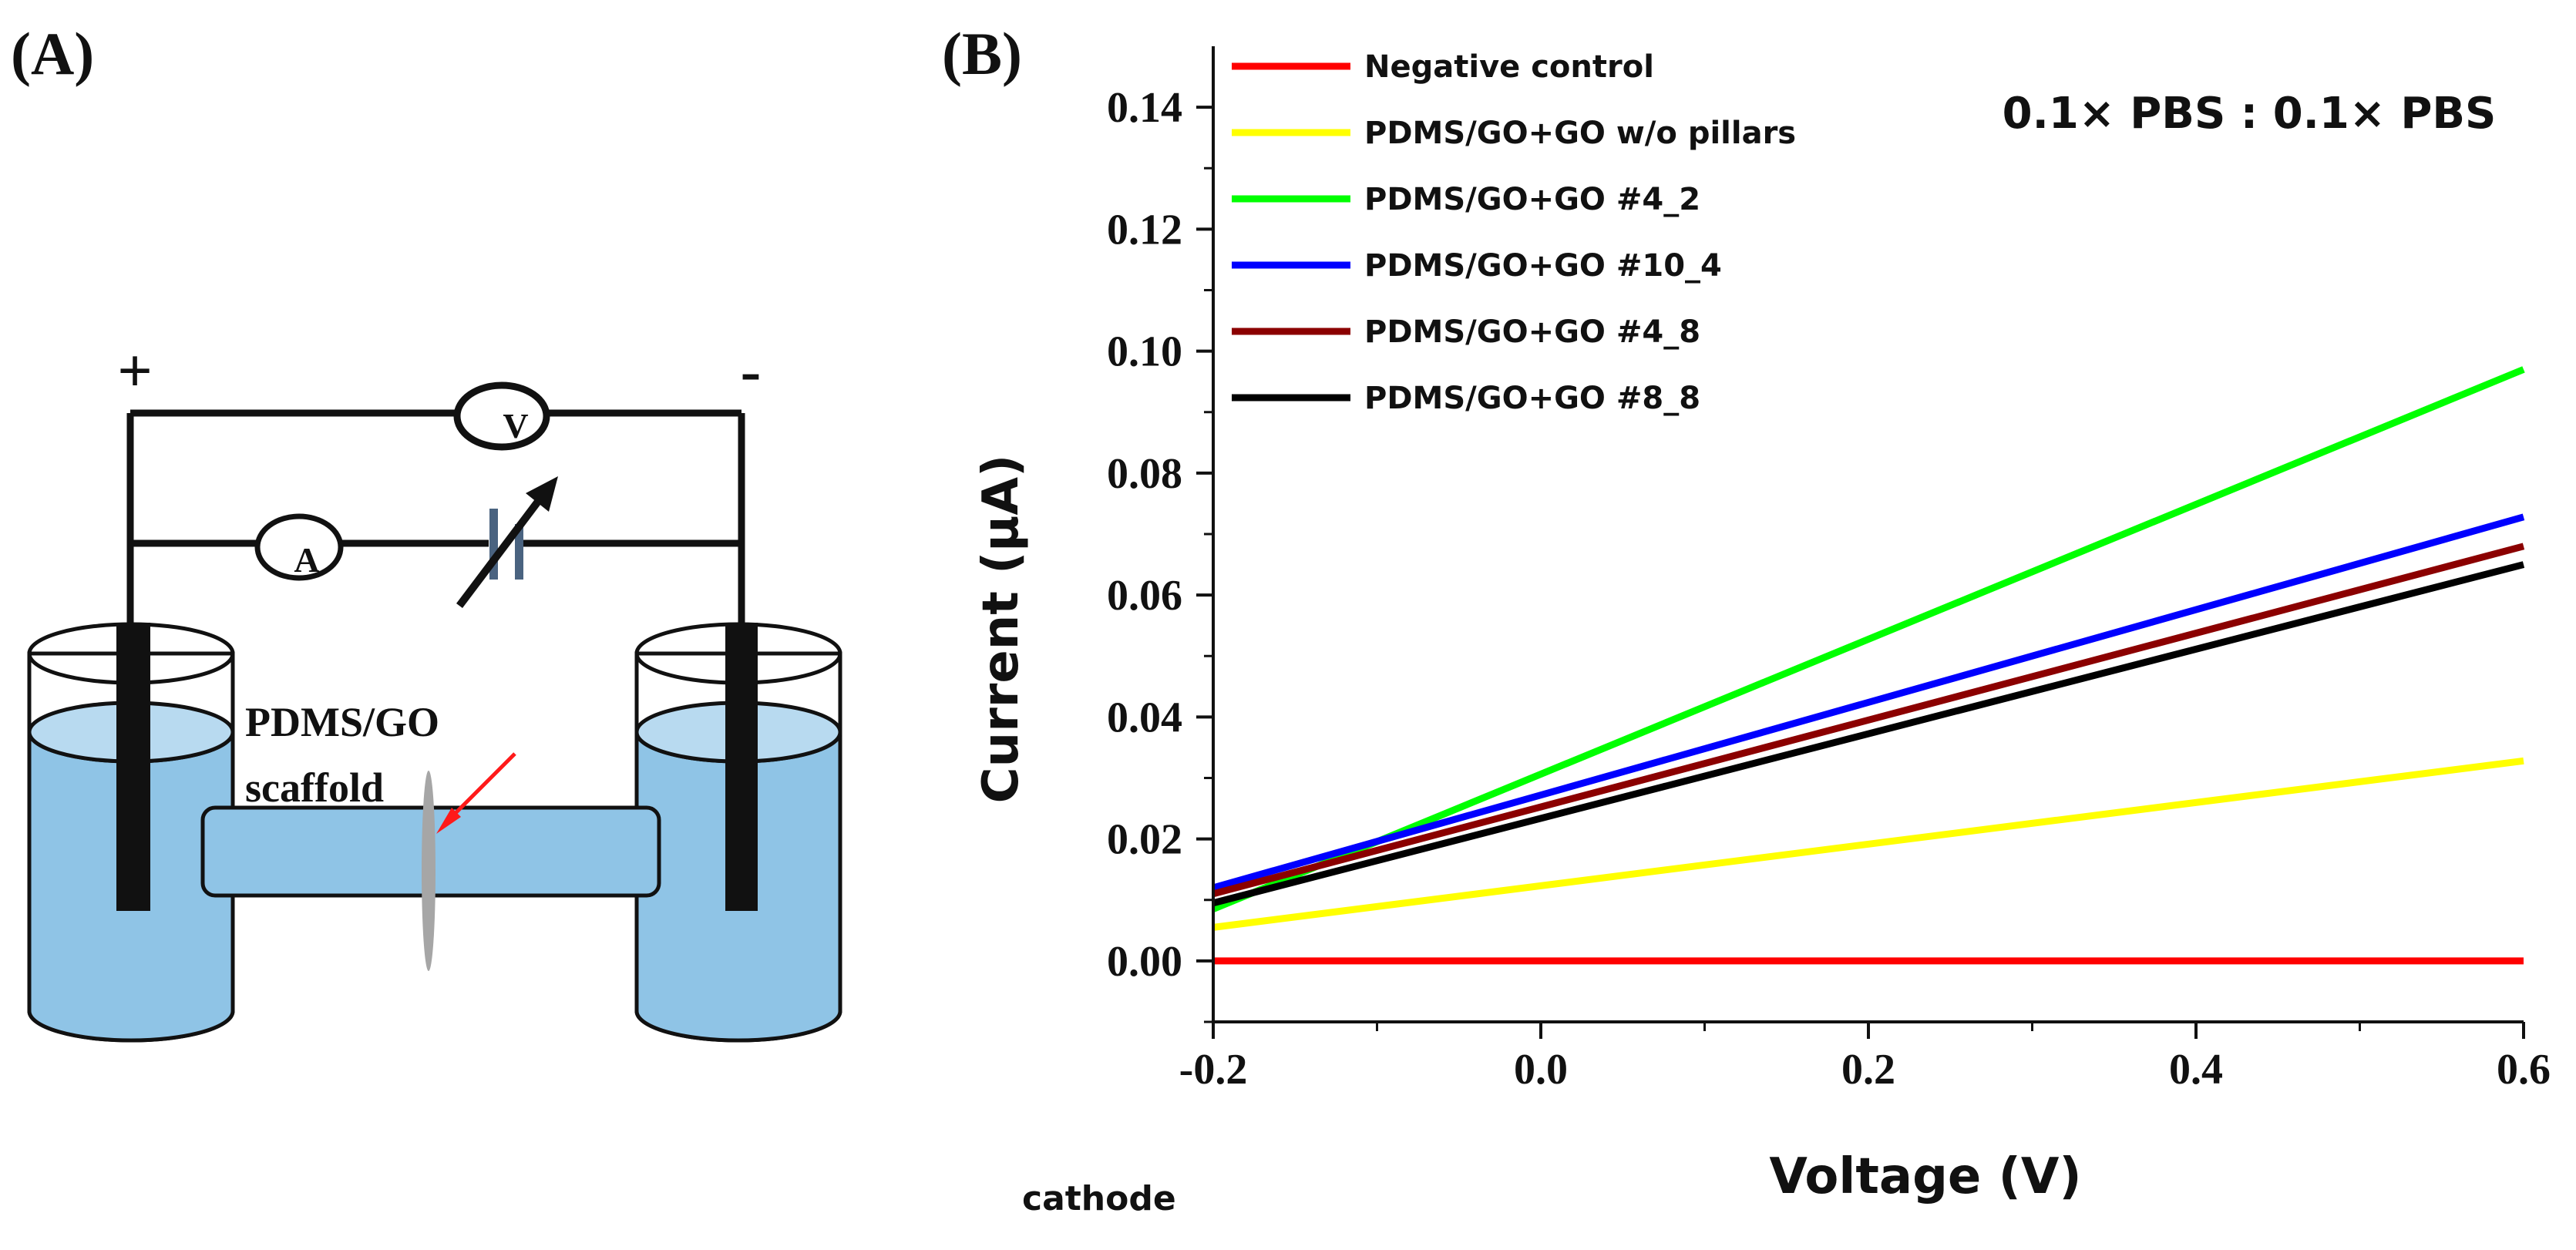 This screenshot has height=1250, width=2576. I want to click on x-tick-label: -0.2, so click(1213, 1070).